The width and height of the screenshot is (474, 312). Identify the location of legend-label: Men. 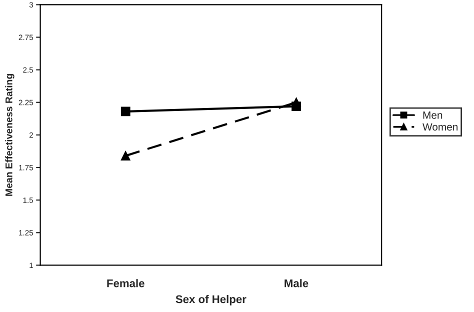
(432, 115).